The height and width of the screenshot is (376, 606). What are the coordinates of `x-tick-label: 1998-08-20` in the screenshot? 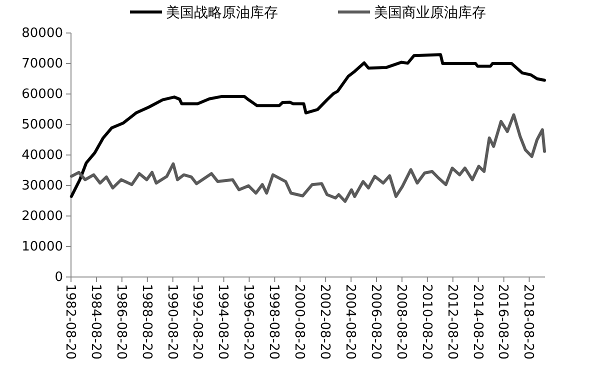 It's located at (274, 322).